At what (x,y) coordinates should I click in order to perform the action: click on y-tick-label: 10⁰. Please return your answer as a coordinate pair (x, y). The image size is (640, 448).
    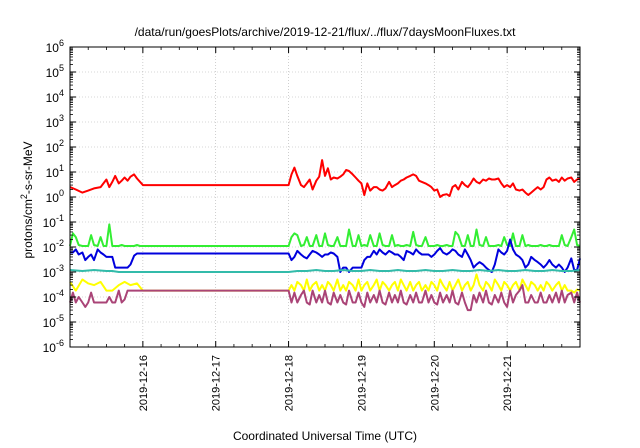
    Looking at the image, I should click on (55, 196).